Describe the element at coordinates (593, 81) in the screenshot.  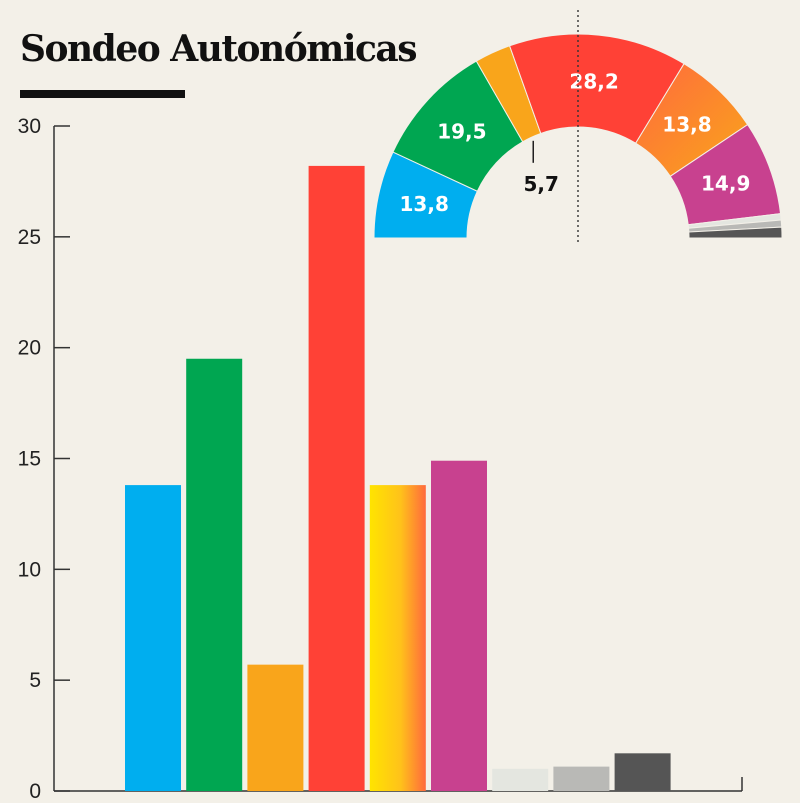
I see `hemicycle-label: 28,2` at that location.